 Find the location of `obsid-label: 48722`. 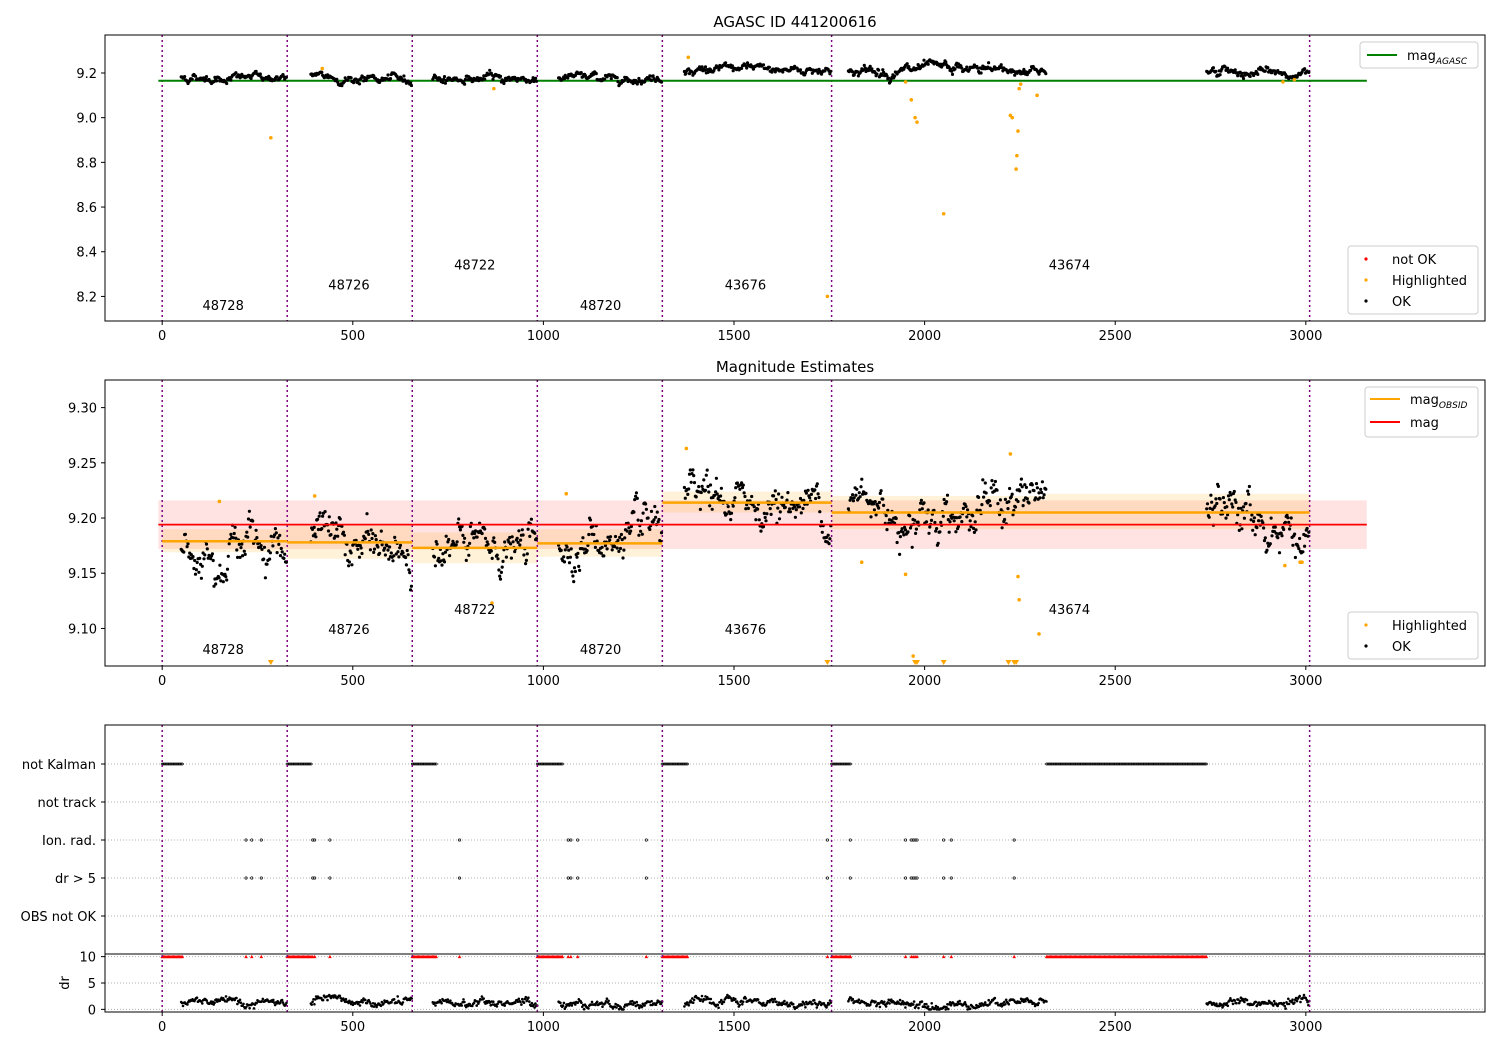

obsid-label: 48722 is located at coordinates (474, 266).